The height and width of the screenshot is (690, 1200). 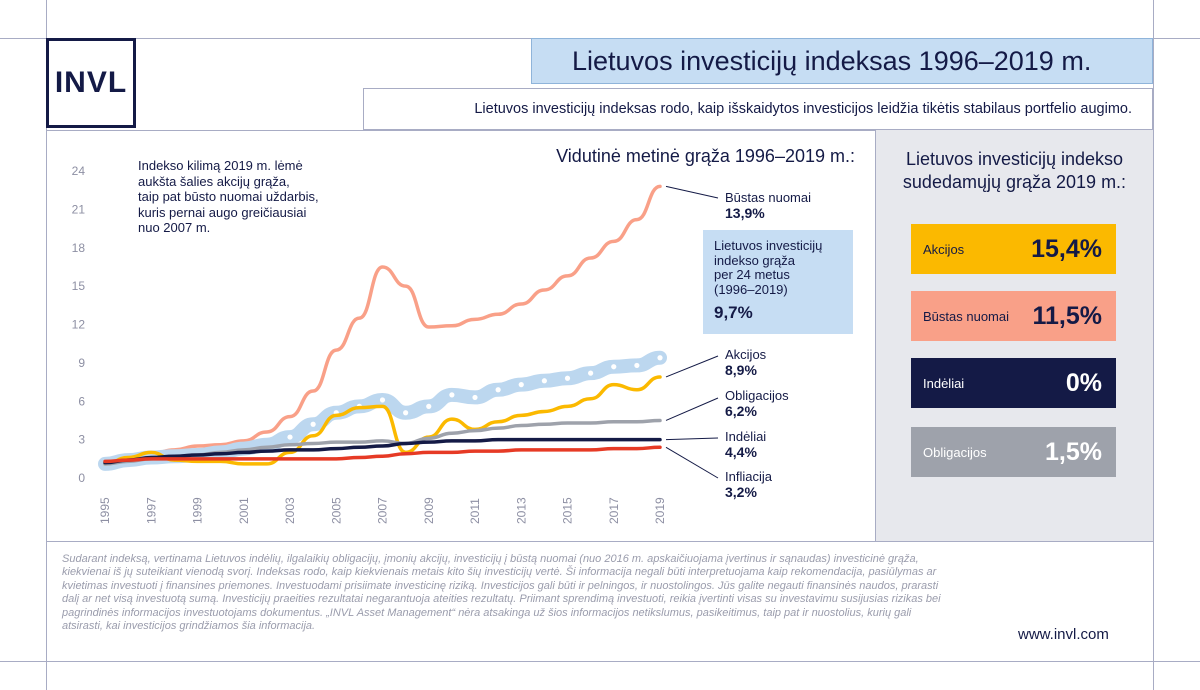 What do you see at coordinates (944, 249) in the screenshot?
I see `component-label: Akcijos` at bounding box center [944, 249].